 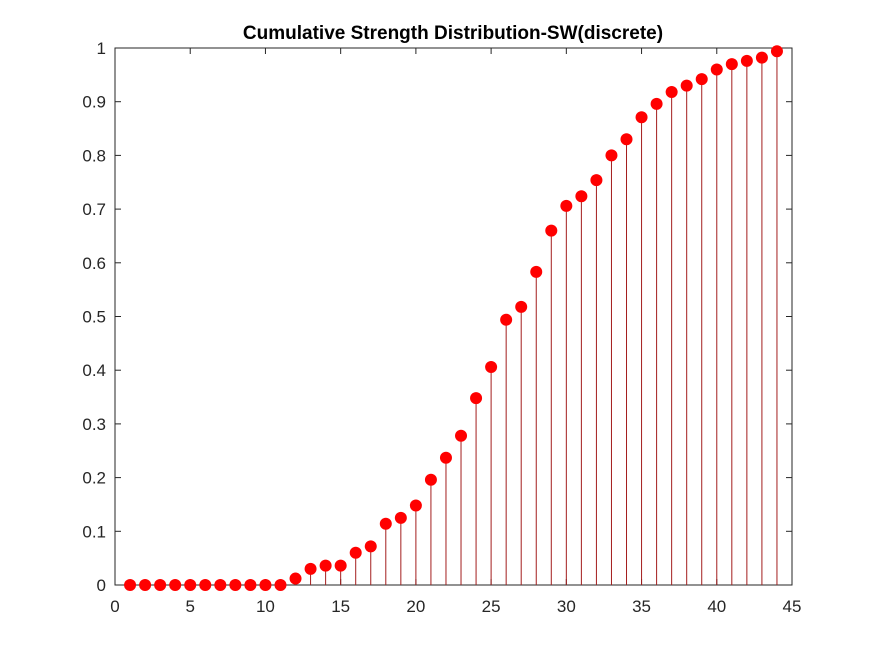 What do you see at coordinates (415, 606) in the screenshot?
I see `x-tick-label: 20` at bounding box center [415, 606].